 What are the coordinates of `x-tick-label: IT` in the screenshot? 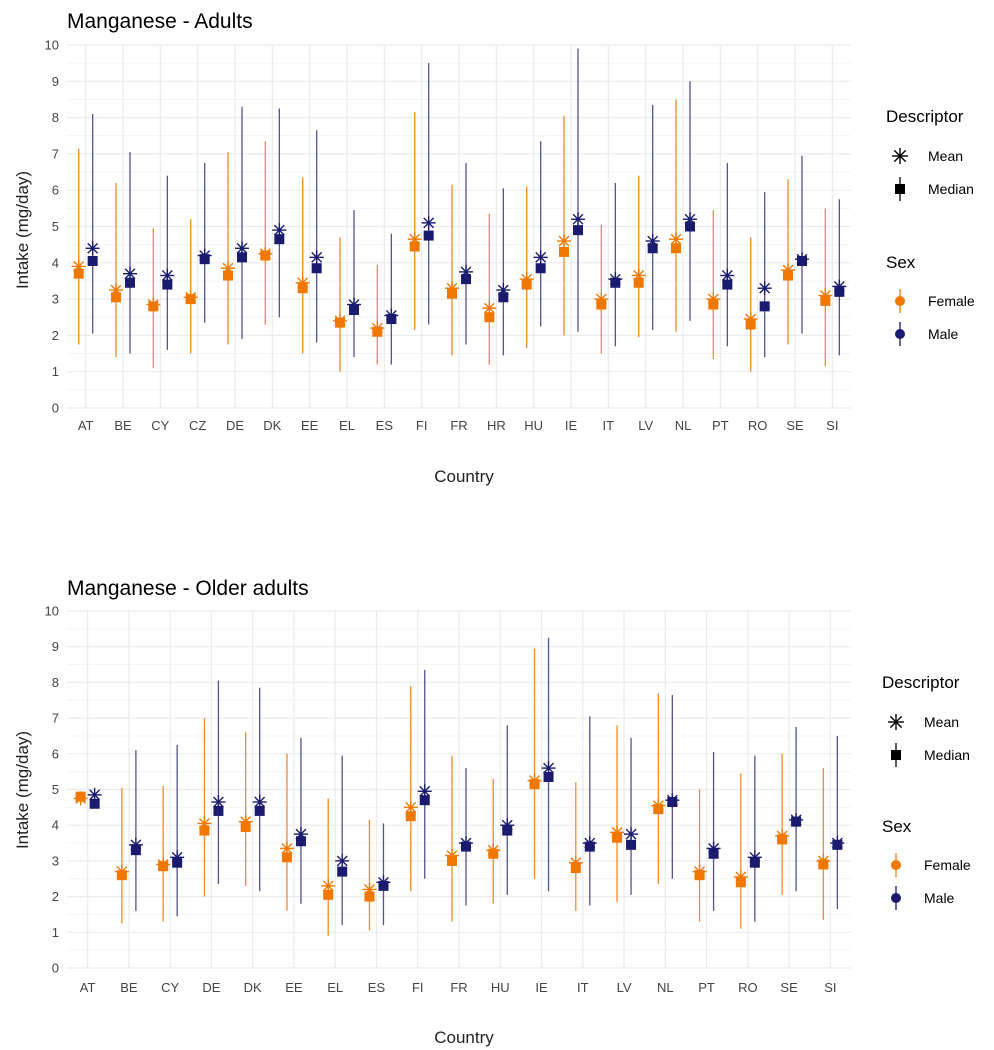 It's located at (583, 987).